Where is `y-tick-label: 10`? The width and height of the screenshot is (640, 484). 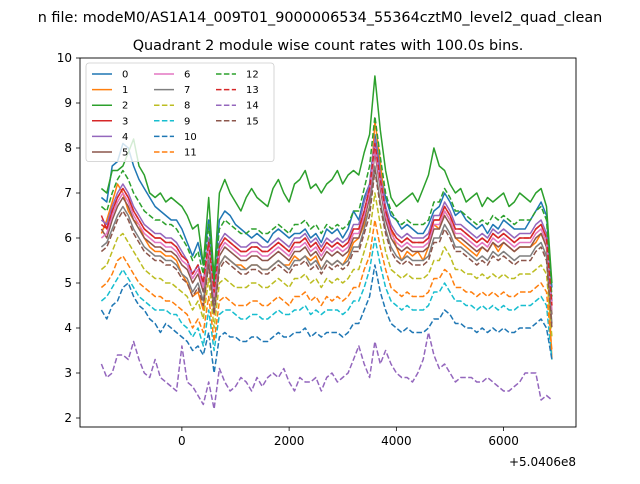 y-tick-label: 10 is located at coordinates (64, 58).